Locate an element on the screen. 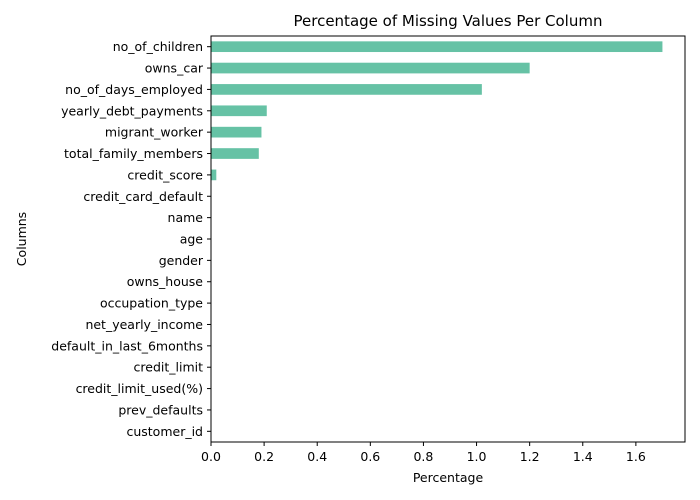 The width and height of the screenshot is (700, 500). x-tick-label: 1.2 is located at coordinates (530, 456).